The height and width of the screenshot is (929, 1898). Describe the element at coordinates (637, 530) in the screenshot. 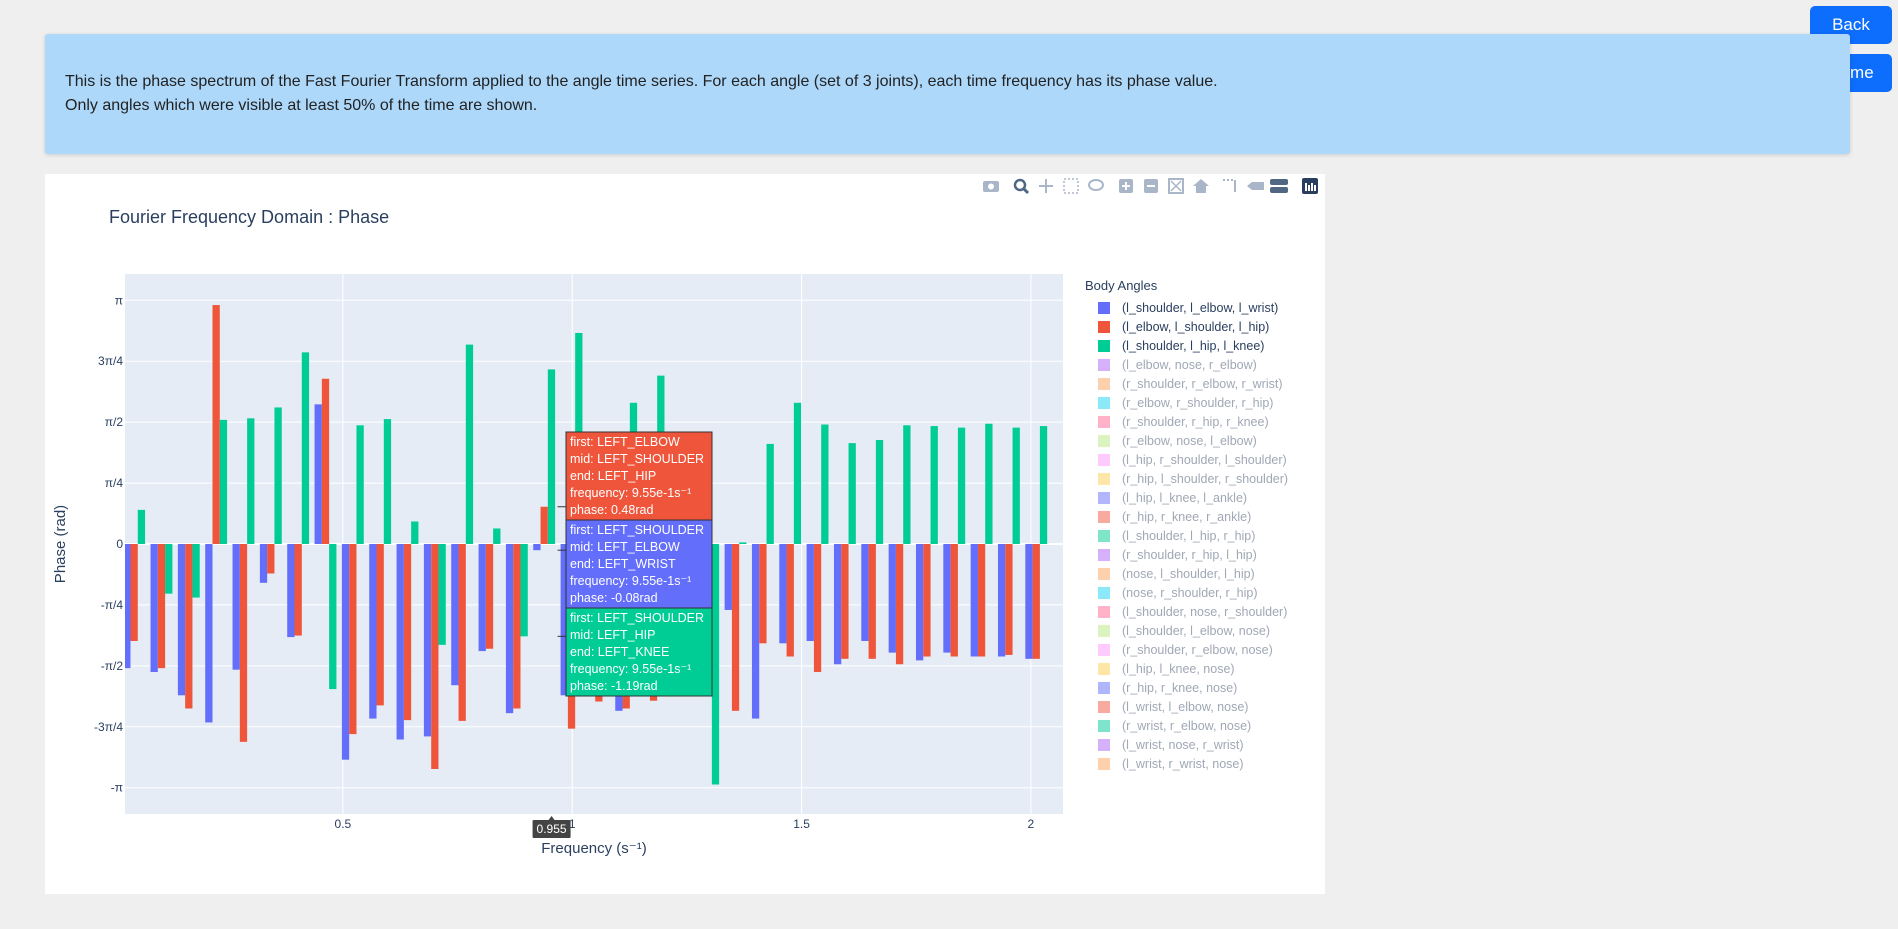

I see `hover-text: first: LEFT_SHOULDER` at that location.